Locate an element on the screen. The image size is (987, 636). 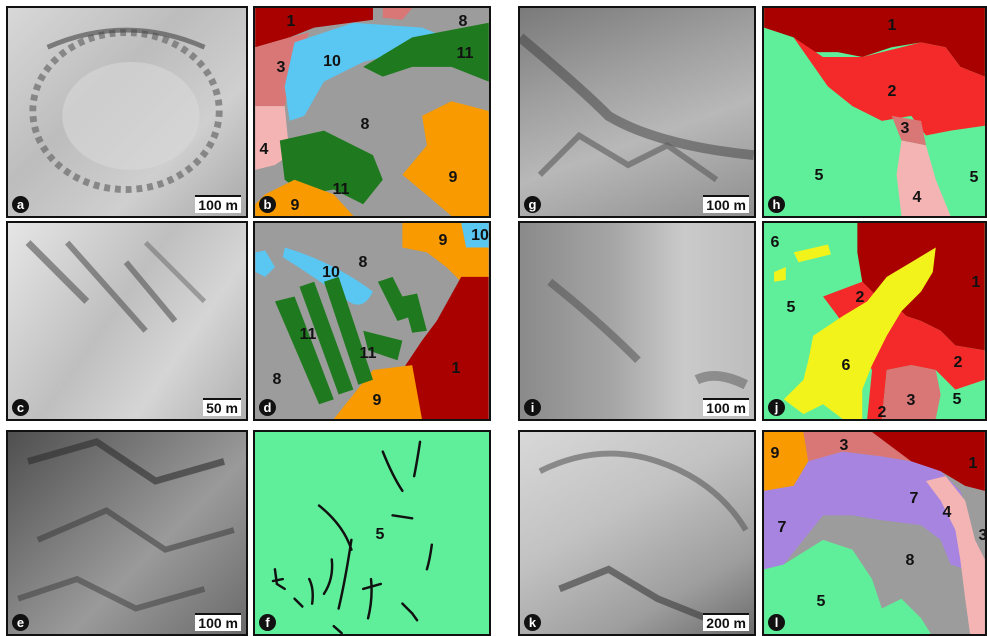
geologic-map-j is located at coordinates (879, 321).